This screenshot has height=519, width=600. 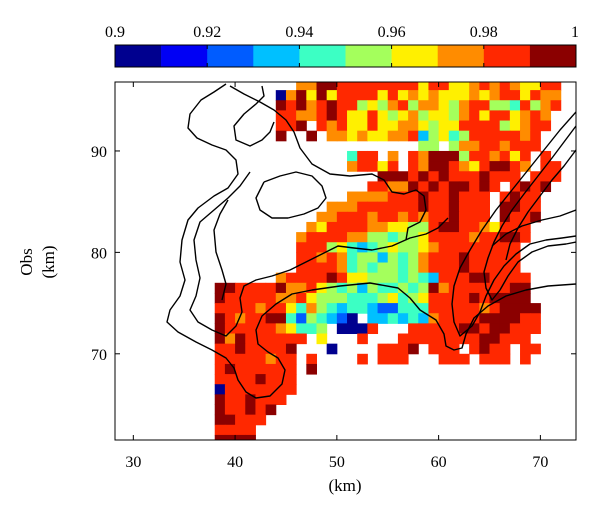 What do you see at coordinates (207, 32) in the screenshot?
I see `colorbar-tick-label: 0.92` at bounding box center [207, 32].